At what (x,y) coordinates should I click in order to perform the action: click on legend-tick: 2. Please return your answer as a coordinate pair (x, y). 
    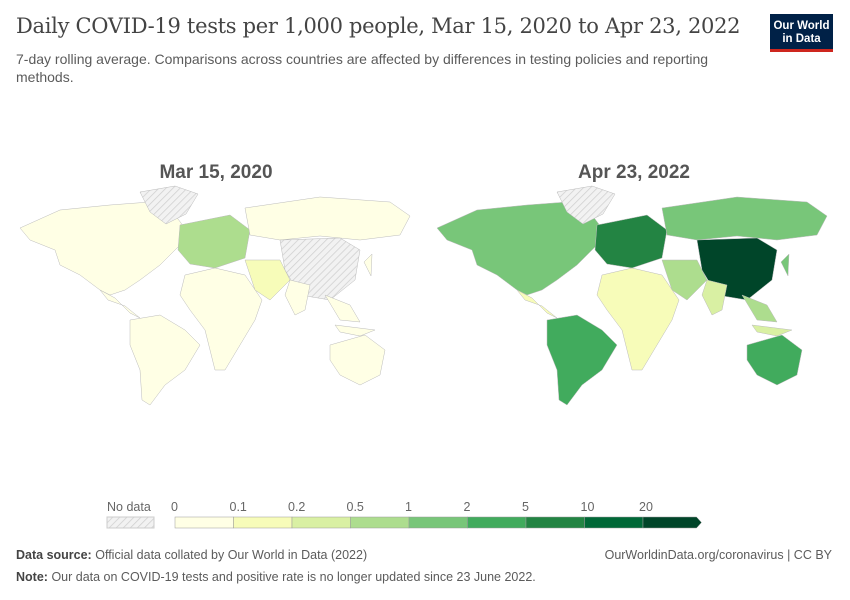
    Looking at the image, I should click on (467, 507).